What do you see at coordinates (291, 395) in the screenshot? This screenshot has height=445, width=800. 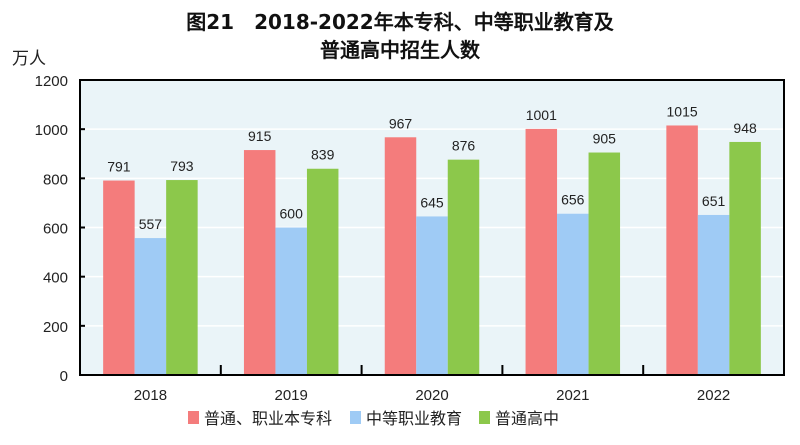 I see `x-tick-label: 2019` at bounding box center [291, 395].